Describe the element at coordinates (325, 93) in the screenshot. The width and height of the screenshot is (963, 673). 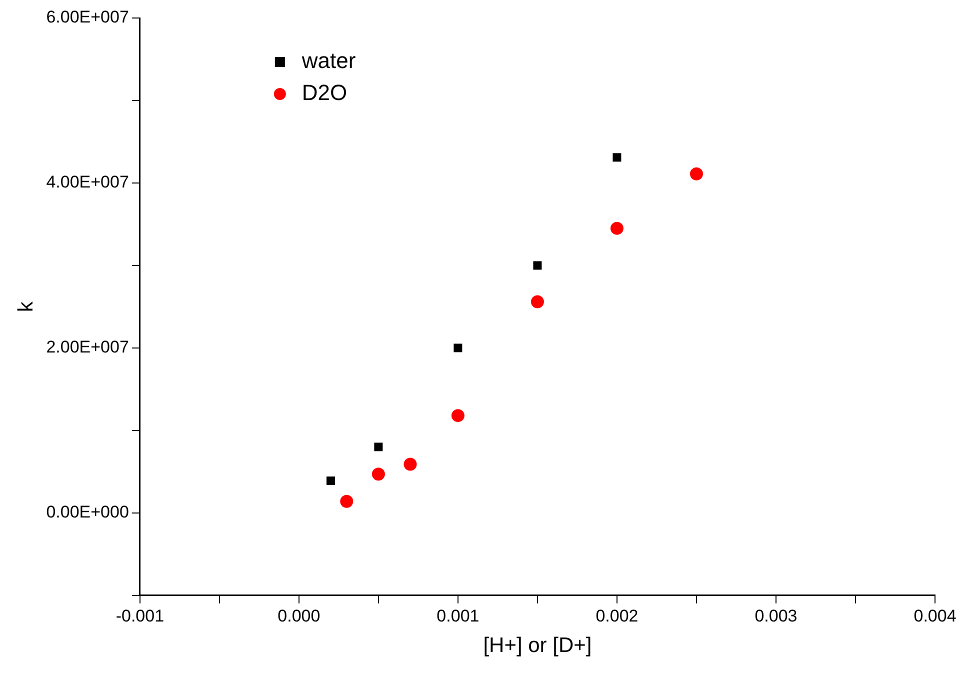
I see `legend-label: D2O` at that location.